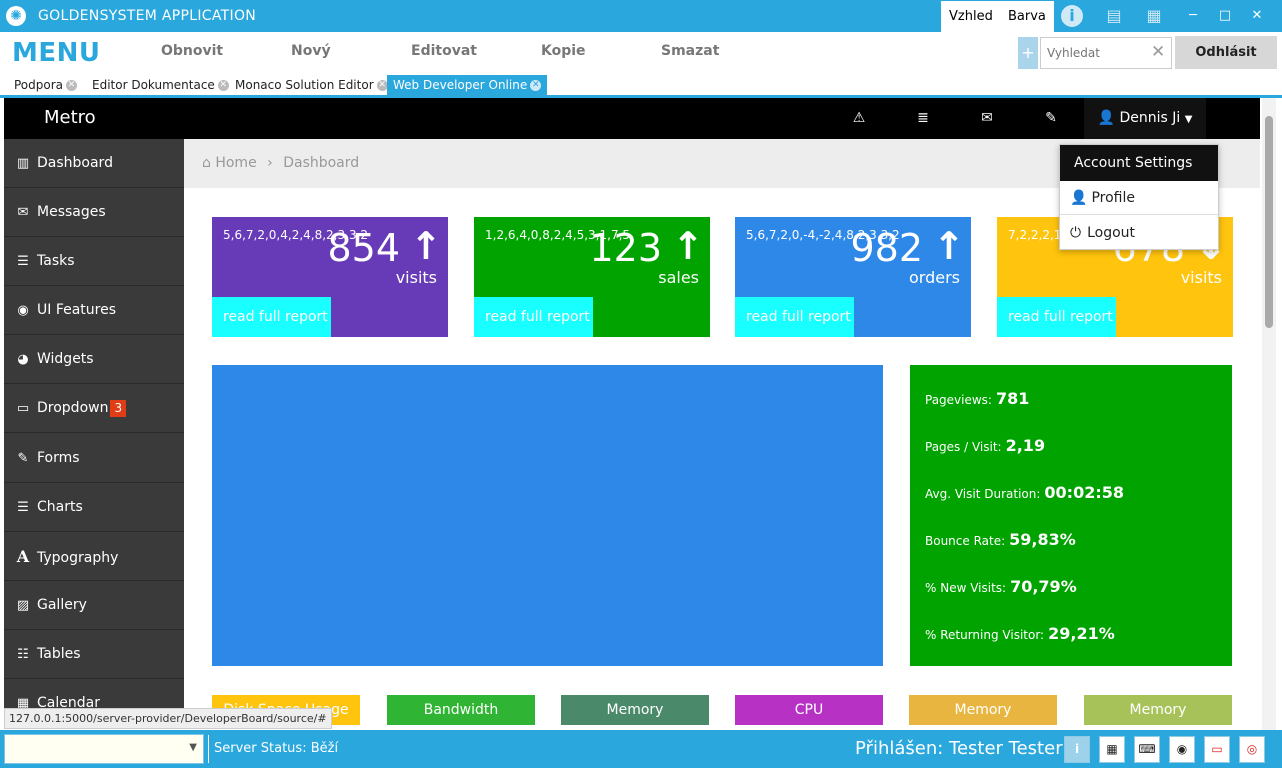  Describe the element at coordinates (23, 408) in the screenshot. I see `folder-icon: ▭` at that location.